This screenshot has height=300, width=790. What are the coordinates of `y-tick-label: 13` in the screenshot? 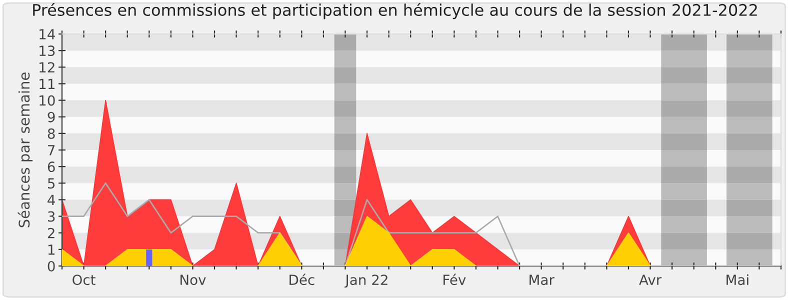 It's located at (47, 51).